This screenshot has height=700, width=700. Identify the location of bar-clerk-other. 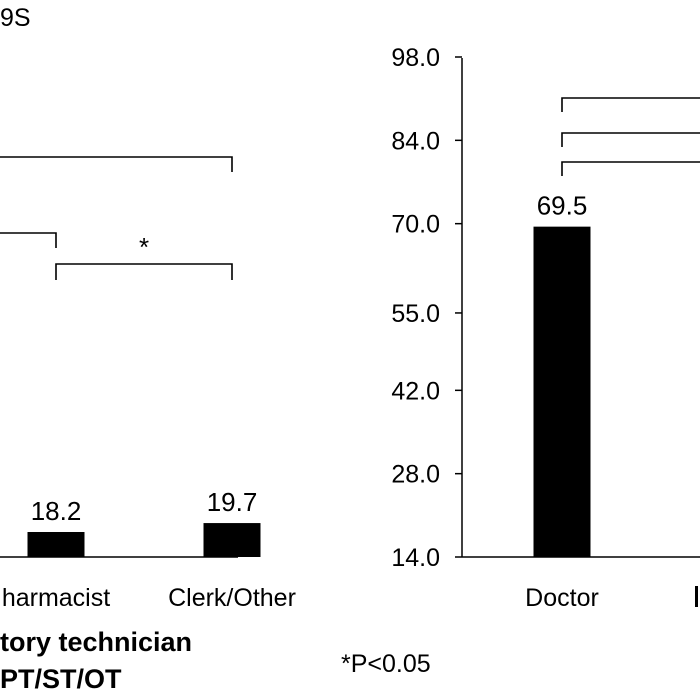
(232, 540).